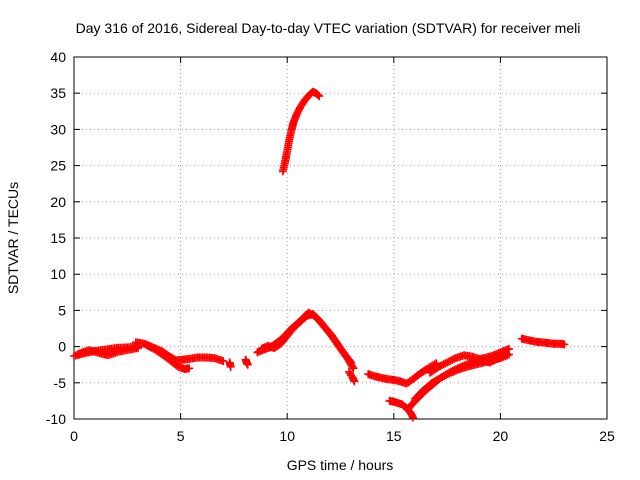 Image resolution: width=640 pixels, height=480 pixels. Describe the element at coordinates (352, 376) in the screenshot. I see `series-arc-4c` at that location.